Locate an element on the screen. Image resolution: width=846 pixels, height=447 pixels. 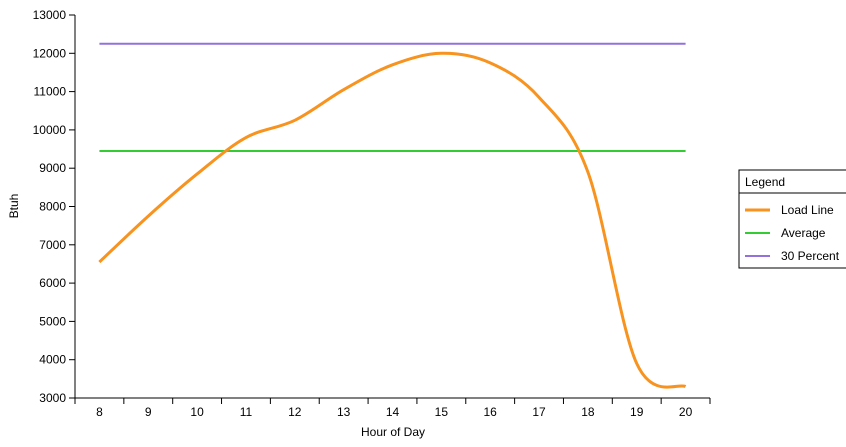
y-tick-label: 9000 is located at coordinates (52, 168).